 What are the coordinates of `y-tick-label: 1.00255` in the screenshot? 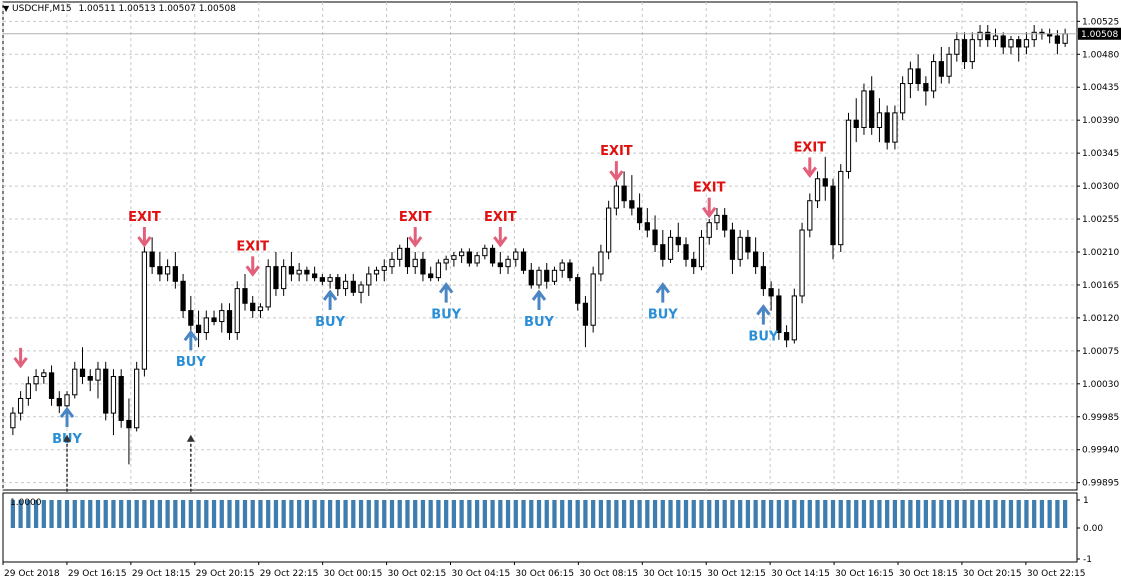 It's located at (1100, 220).